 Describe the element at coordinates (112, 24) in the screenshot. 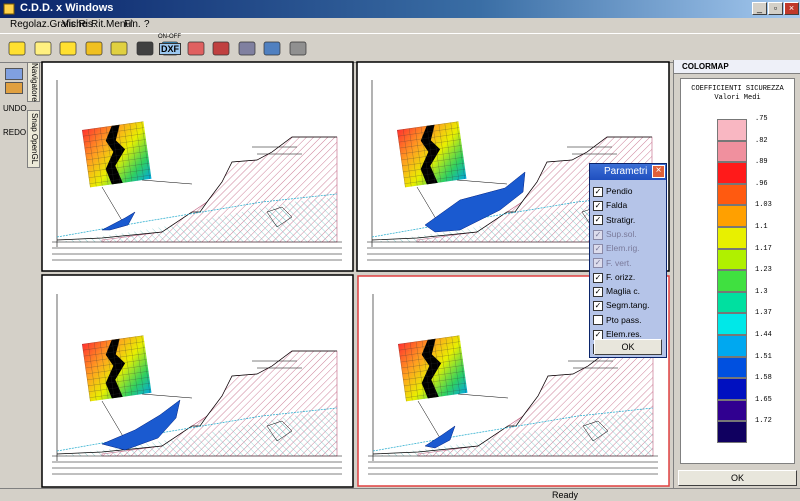

I see `menu-item: Rit.Menu'` at that location.